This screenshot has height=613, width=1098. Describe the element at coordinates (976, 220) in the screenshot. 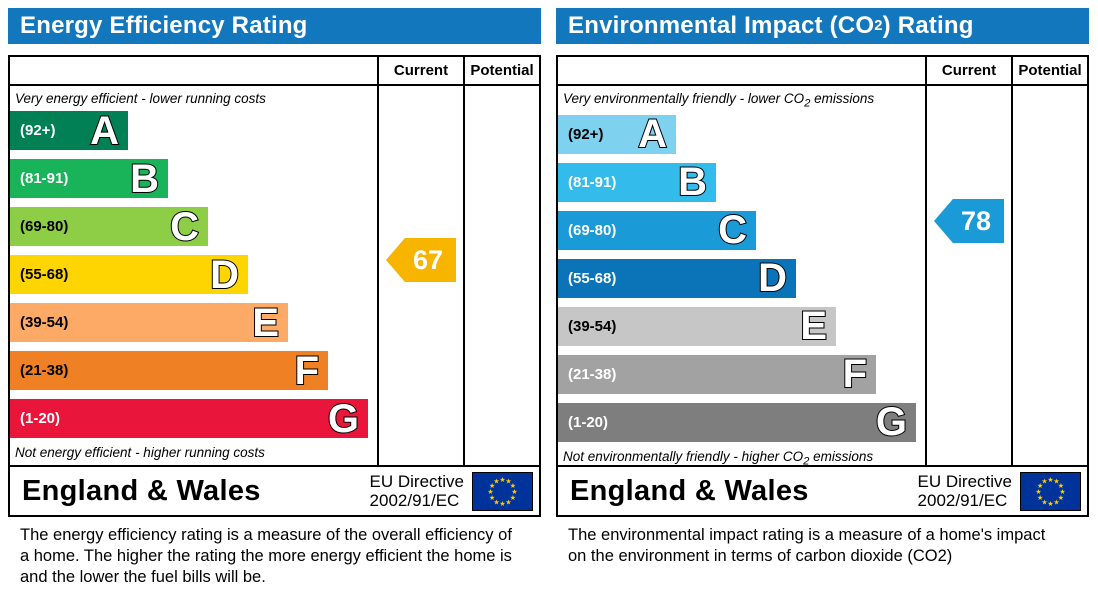

I see `environmental-current-value: 78` at that location.